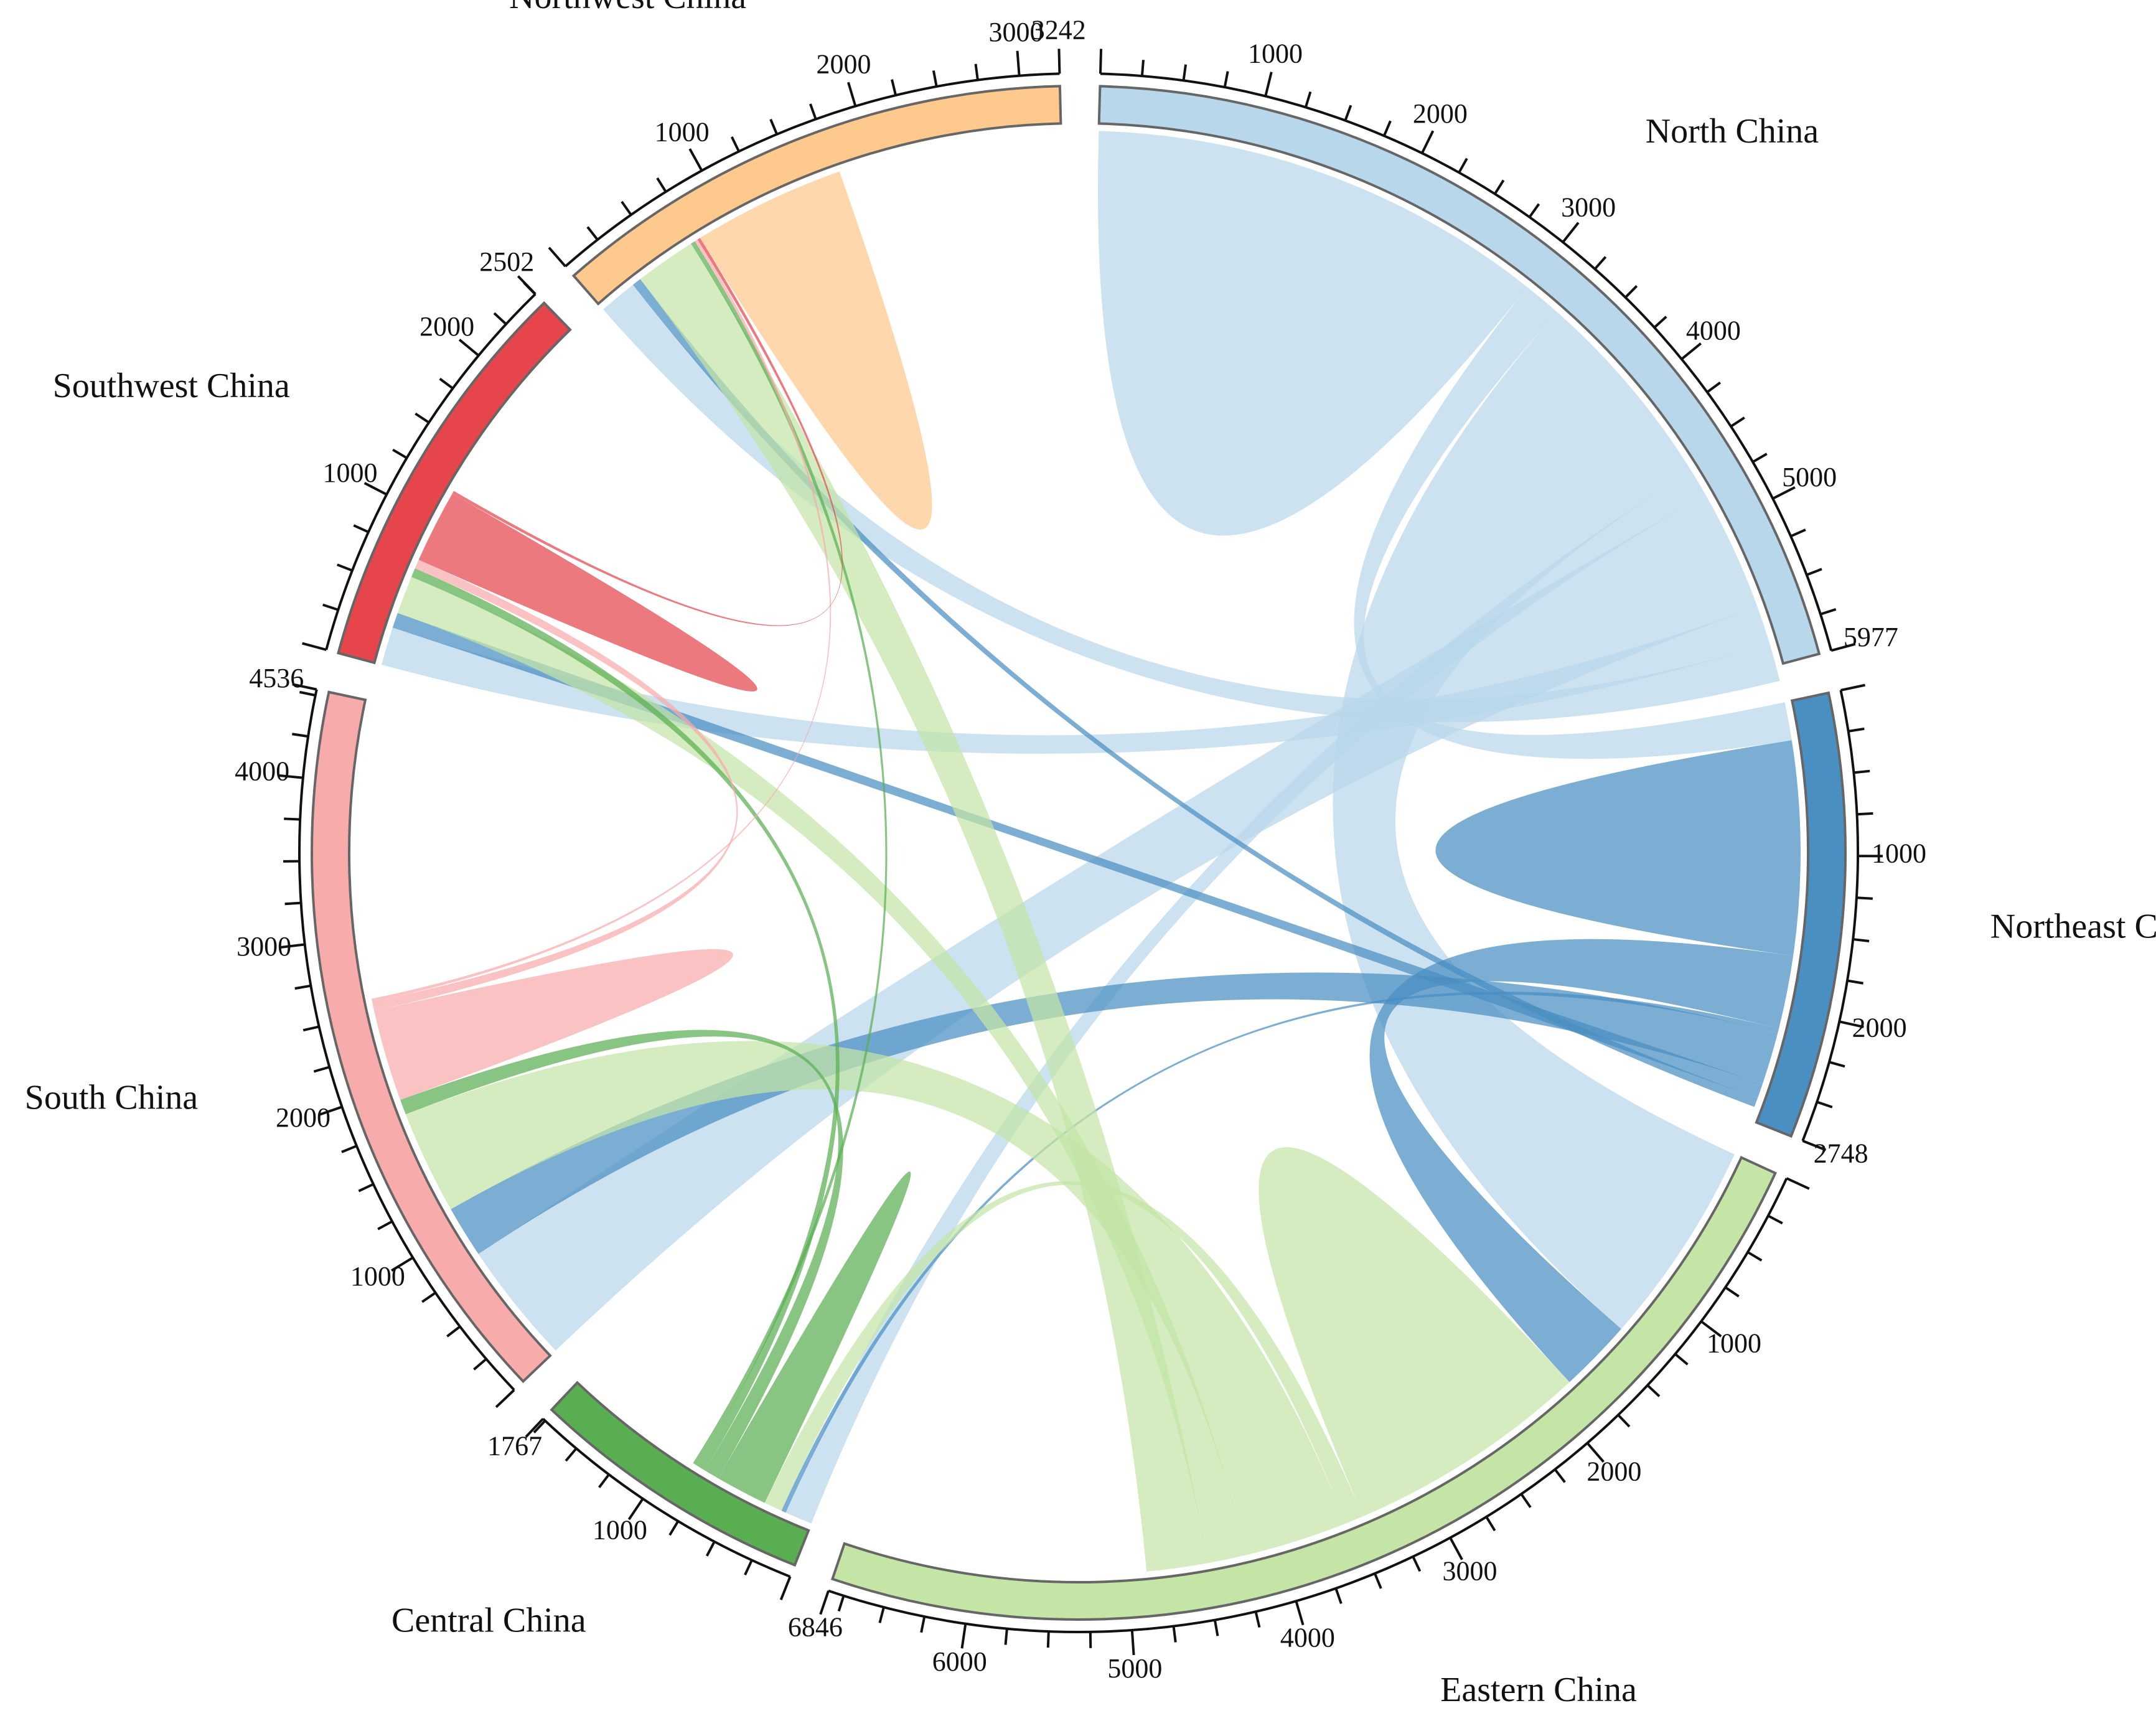 The height and width of the screenshot is (1726, 2156). I want to click on tick-label-southwest-china: 2502, so click(506, 261).